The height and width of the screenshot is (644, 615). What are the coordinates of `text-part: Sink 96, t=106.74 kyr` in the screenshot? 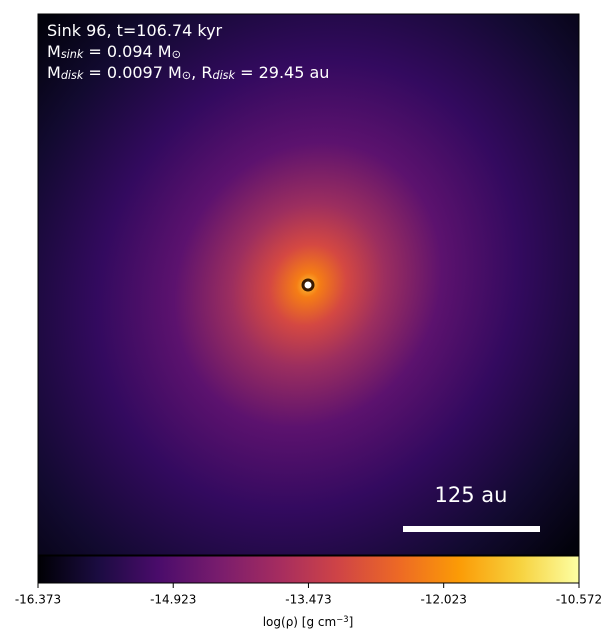 It's located at (135, 30).